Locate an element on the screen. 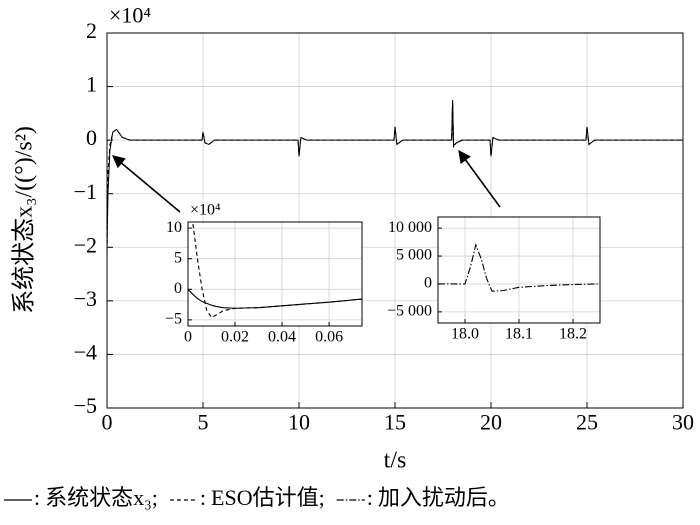 The width and height of the screenshot is (700, 525). x-tick-label: 20 is located at coordinates (491, 422).